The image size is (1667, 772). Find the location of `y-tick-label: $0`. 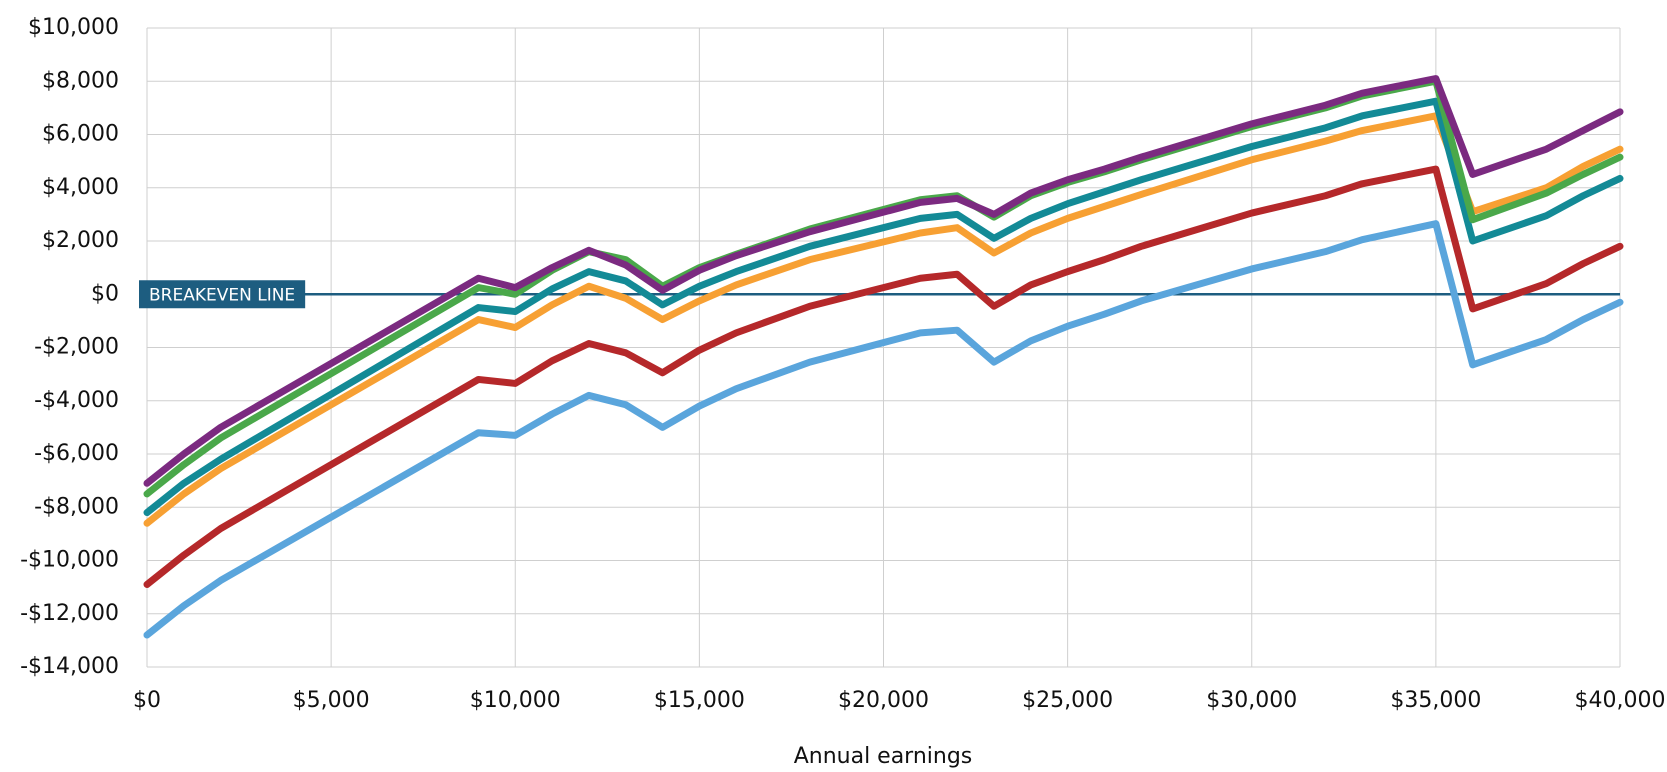

y-tick-label: $0 is located at coordinates (105, 293).